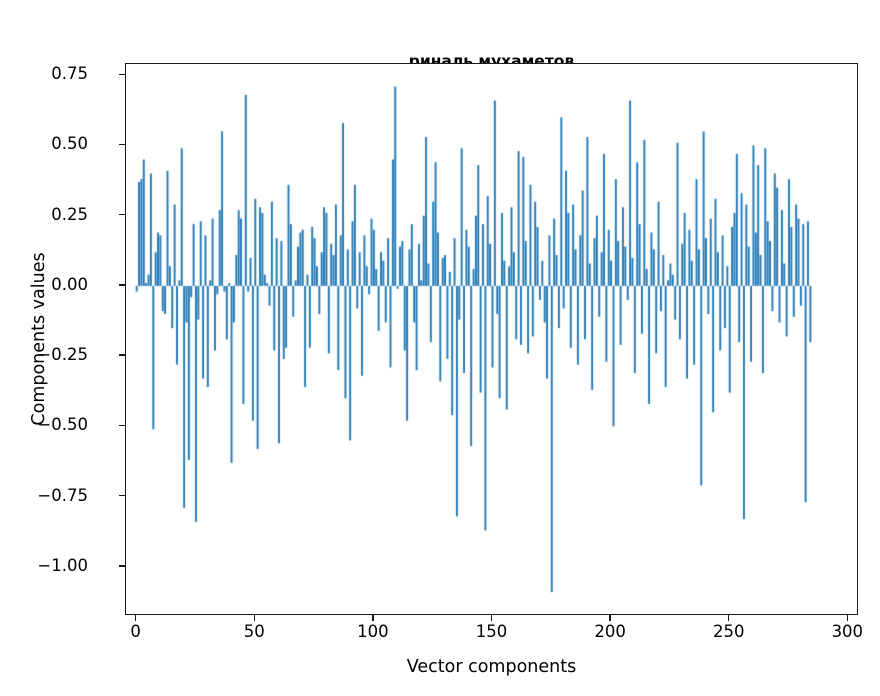 The width and height of the screenshot is (880, 696). What do you see at coordinates (69, 284) in the screenshot?
I see `y-tick-label: 0.00` at bounding box center [69, 284].